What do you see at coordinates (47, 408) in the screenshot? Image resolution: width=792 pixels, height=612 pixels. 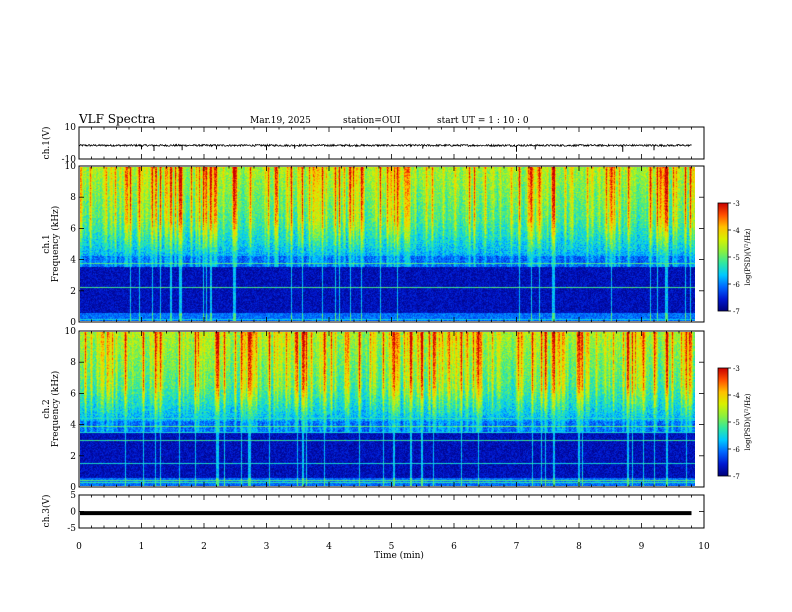 I see `ch2-ylabel: ch.2` at bounding box center [47, 408].